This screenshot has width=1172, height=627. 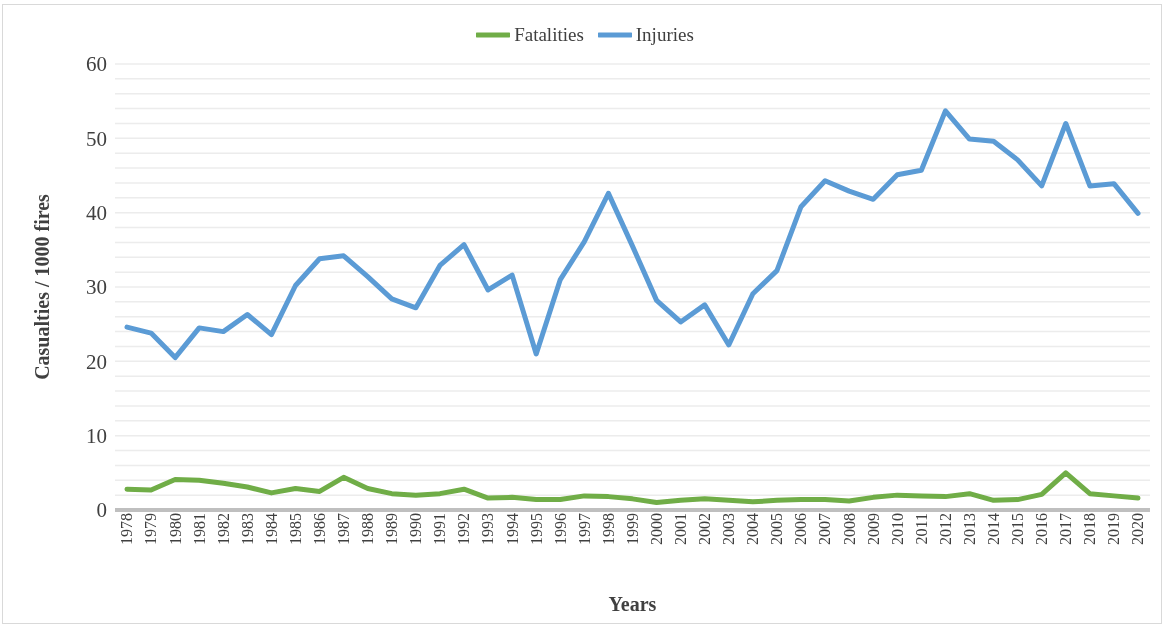 I want to click on x-tick-label: 2005, so click(x=777, y=529).